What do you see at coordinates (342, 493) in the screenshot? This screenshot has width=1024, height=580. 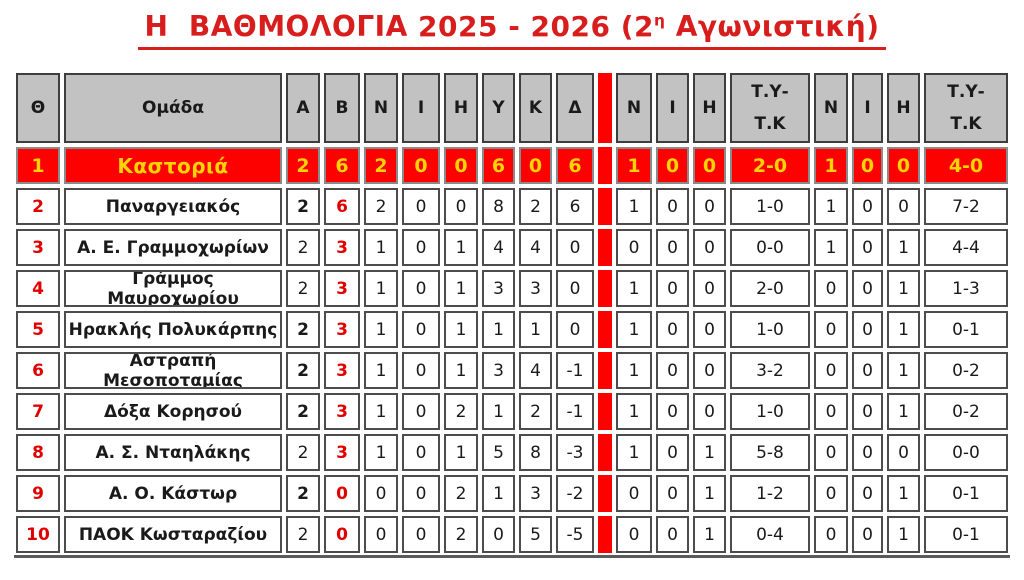 I see `points-cell: 0` at bounding box center [342, 493].